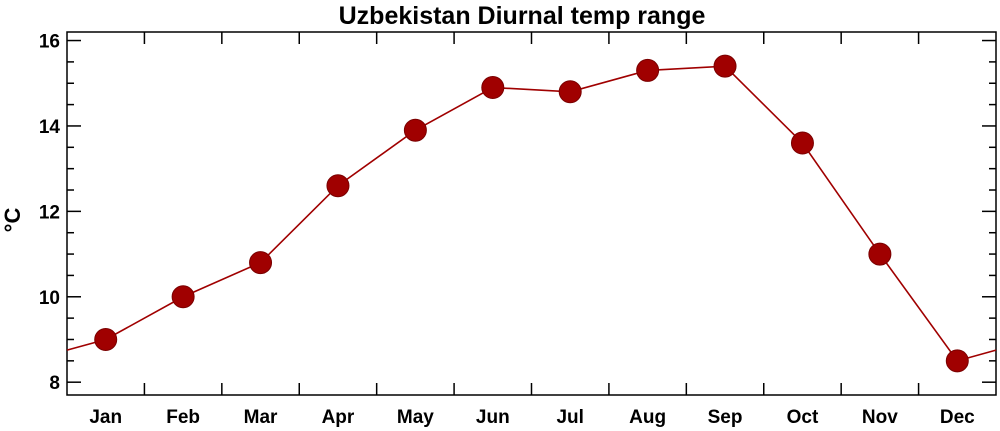 The height and width of the screenshot is (431, 1000). I want to click on y-axis-label: °C, so click(12, 220).